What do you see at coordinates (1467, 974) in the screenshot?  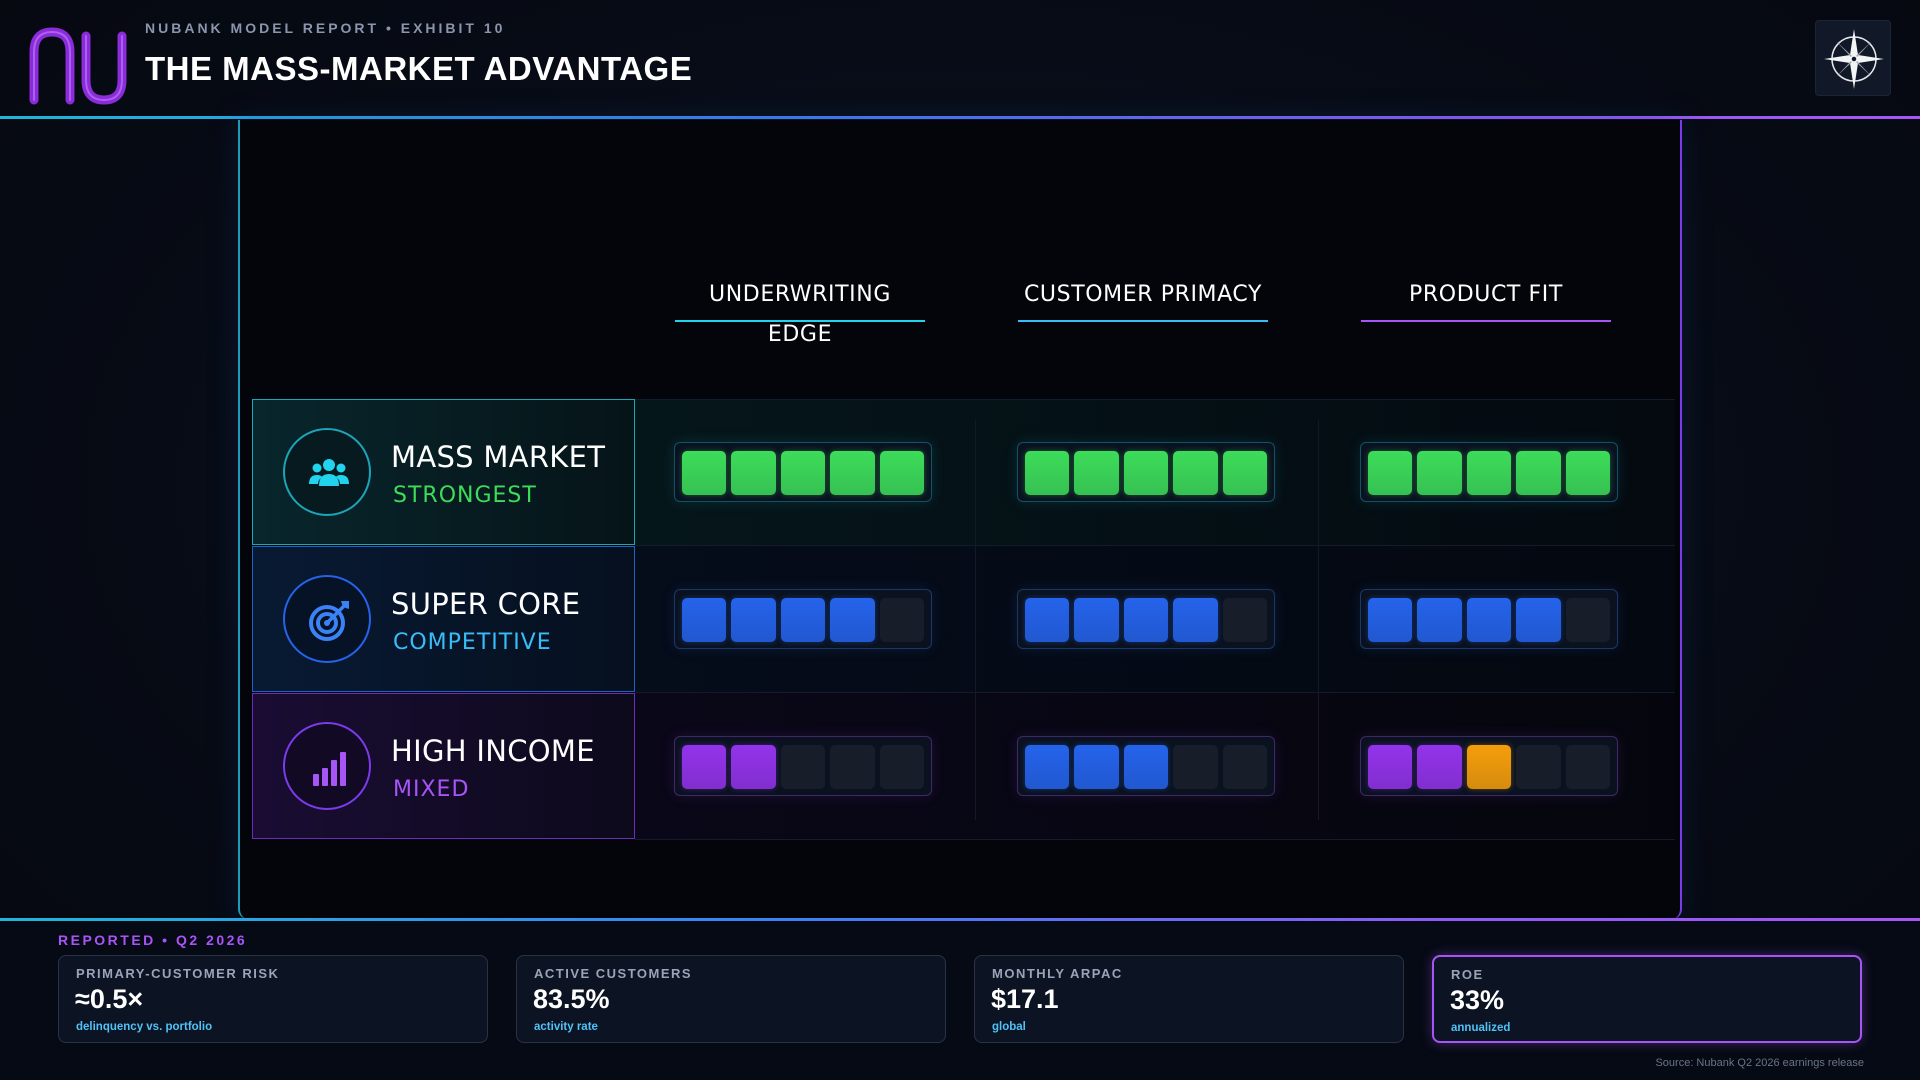 I see `kpi-label: ROE` at bounding box center [1467, 974].